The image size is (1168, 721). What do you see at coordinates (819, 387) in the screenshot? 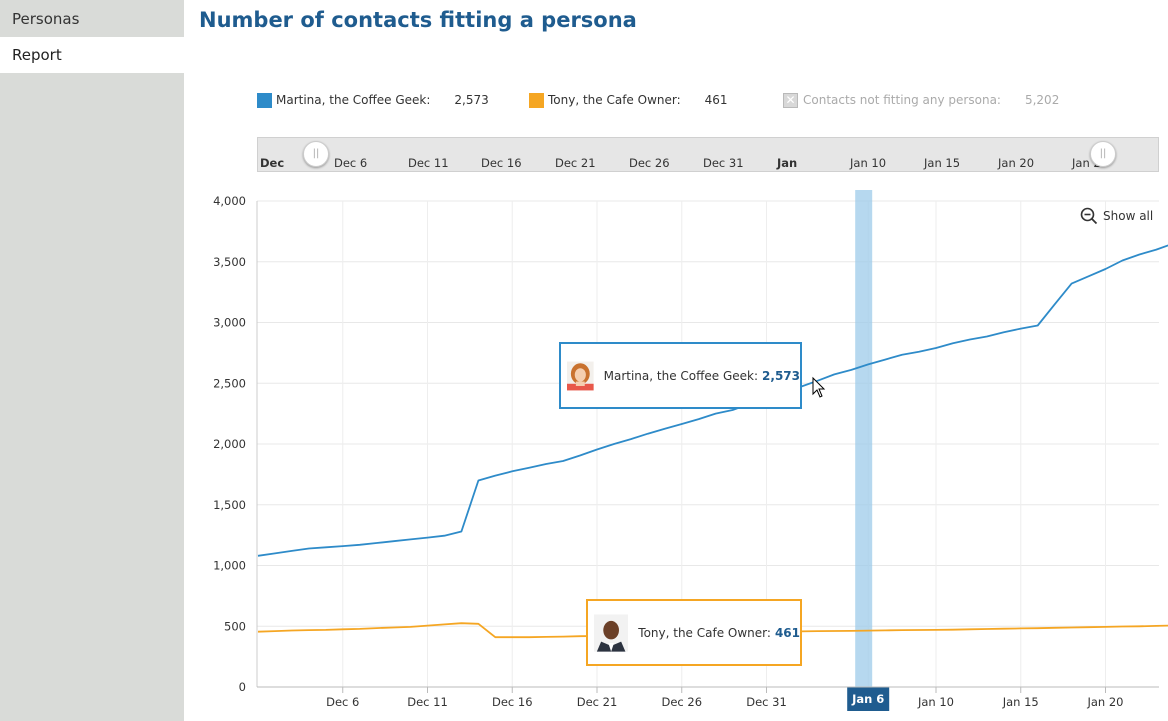
I see `mouse-cursor-icon` at bounding box center [819, 387].